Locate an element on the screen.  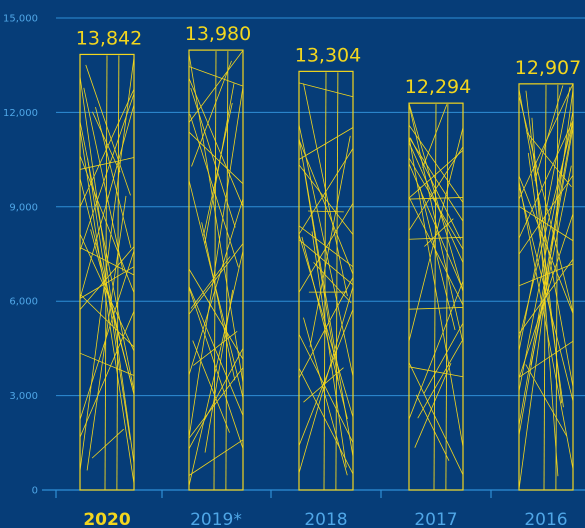
category-label: 2017 is located at coordinates (435, 519).